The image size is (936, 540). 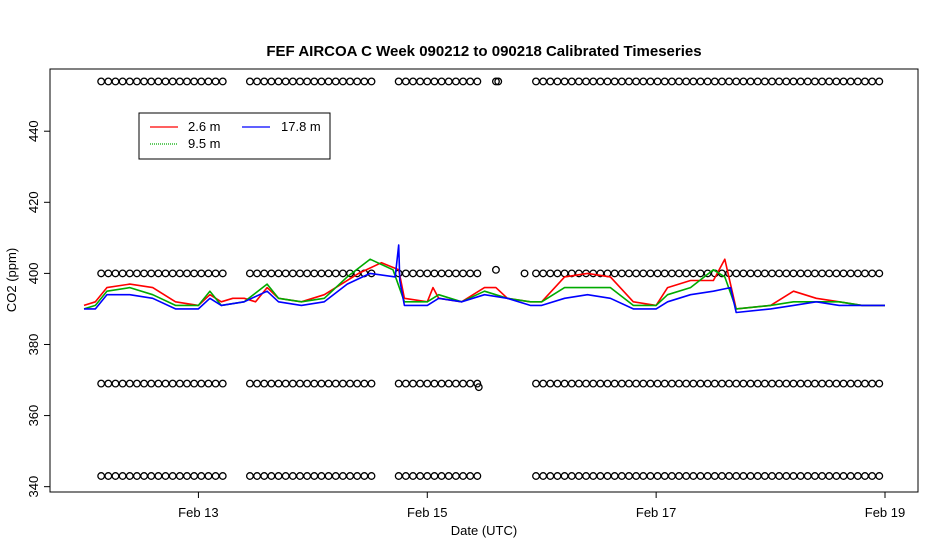 I want to click on y-tick-label: 420, so click(x=33, y=202).